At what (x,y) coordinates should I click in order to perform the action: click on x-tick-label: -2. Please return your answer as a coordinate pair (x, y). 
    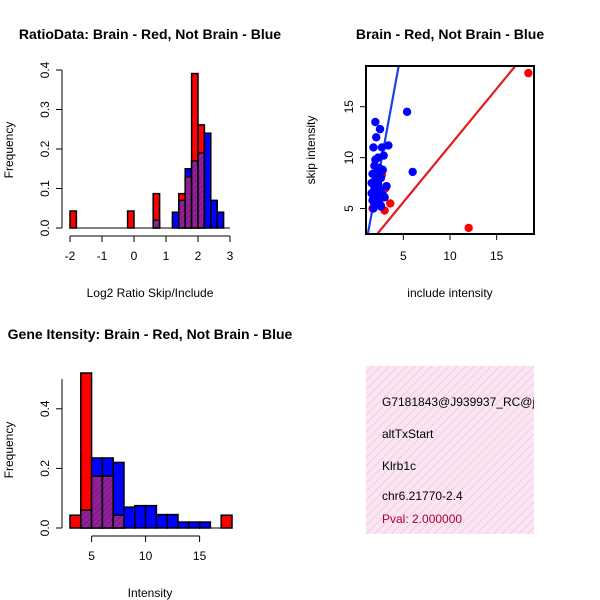
    Looking at the image, I should click on (70, 256).